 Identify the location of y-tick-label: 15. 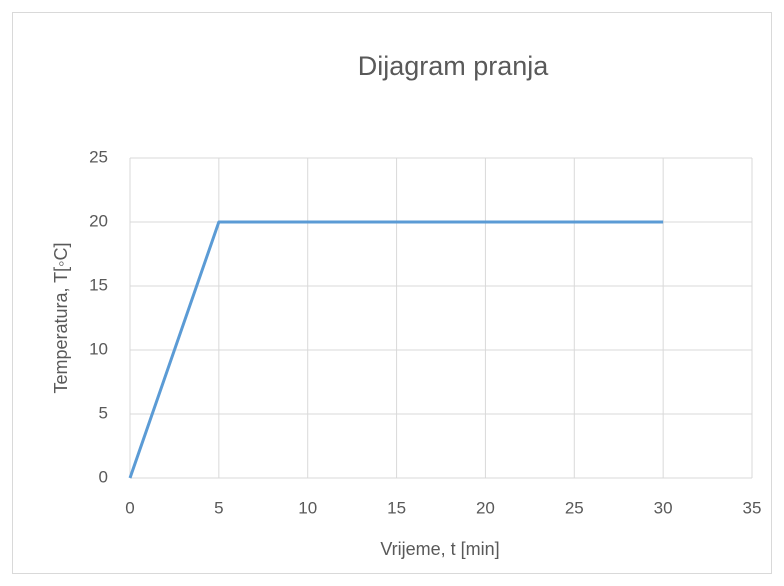
(98, 284).